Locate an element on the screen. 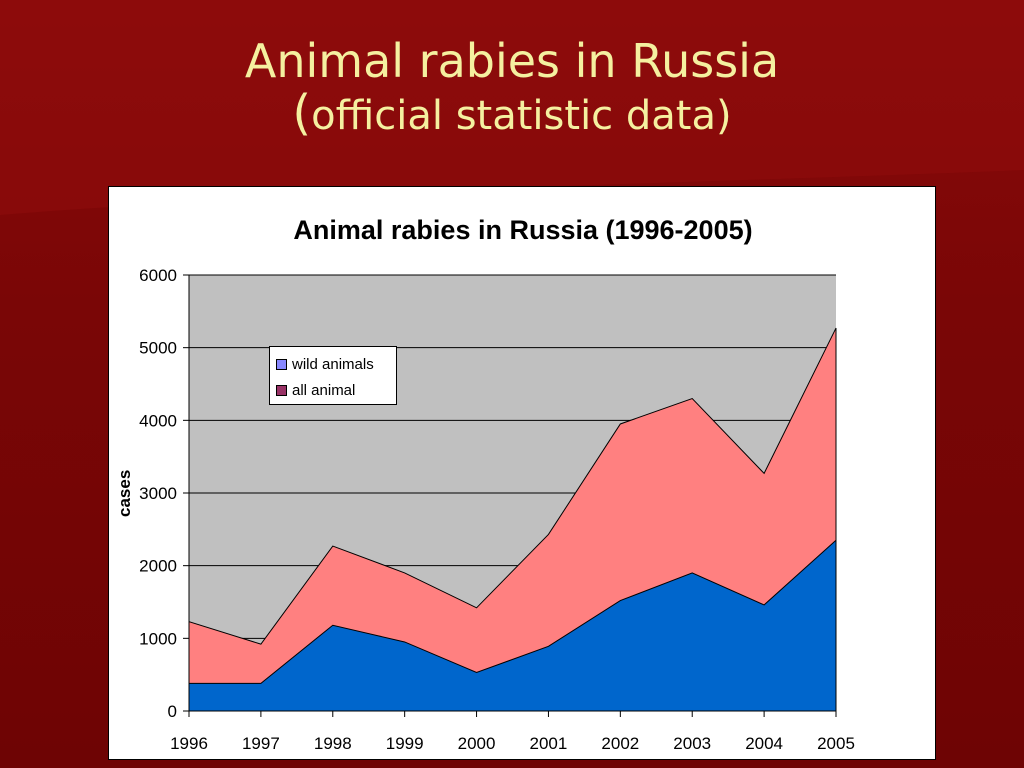  x-tick-label-1998: 1998 is located at coordinates (333, 743).